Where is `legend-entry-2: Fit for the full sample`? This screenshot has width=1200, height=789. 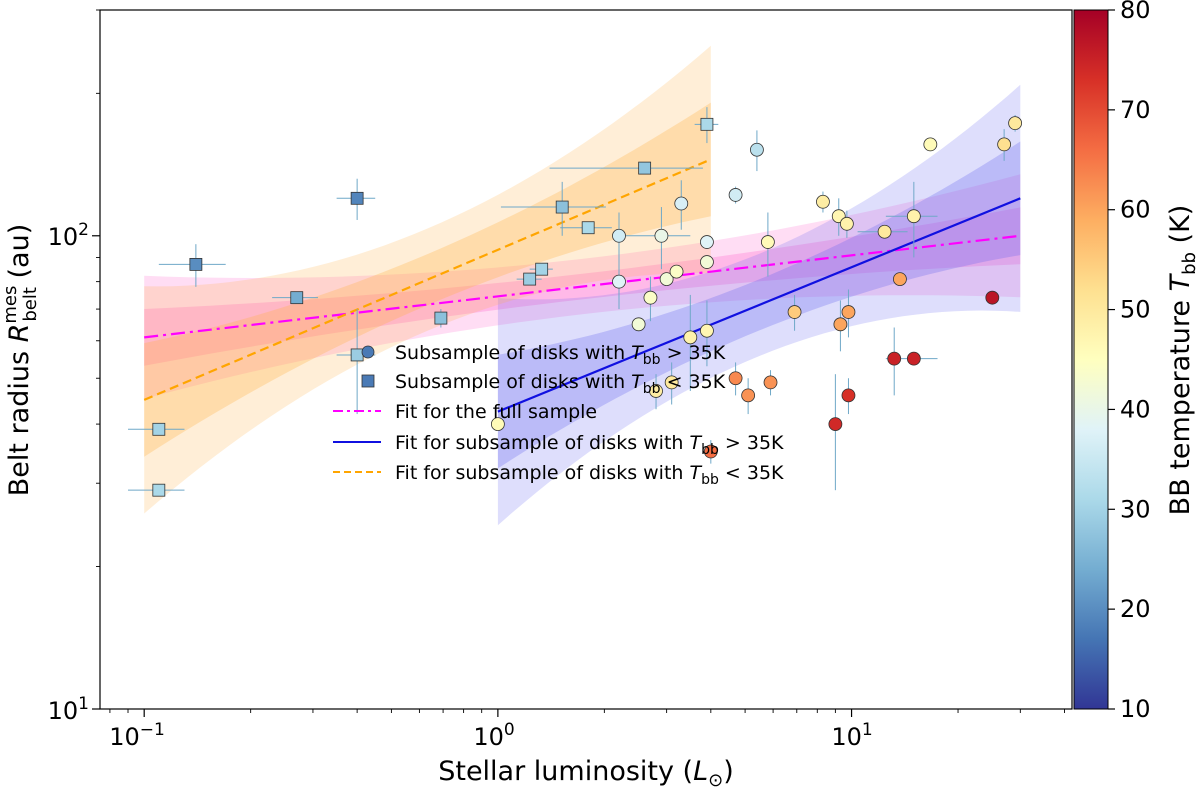
legend-entry-2: Fit for the full sample is located at coordinates (465, 412).